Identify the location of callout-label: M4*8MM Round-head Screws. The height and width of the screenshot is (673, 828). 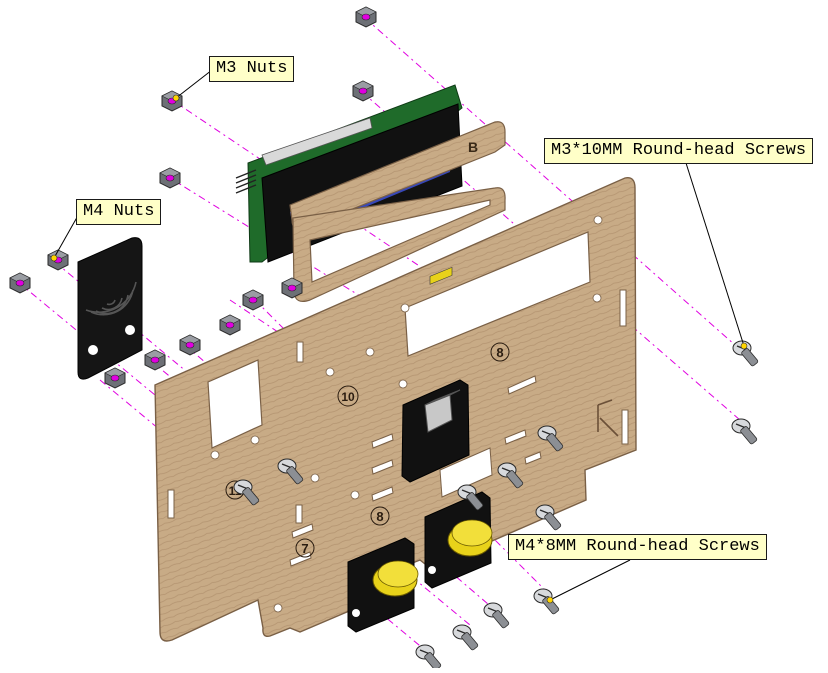
(637, 546).